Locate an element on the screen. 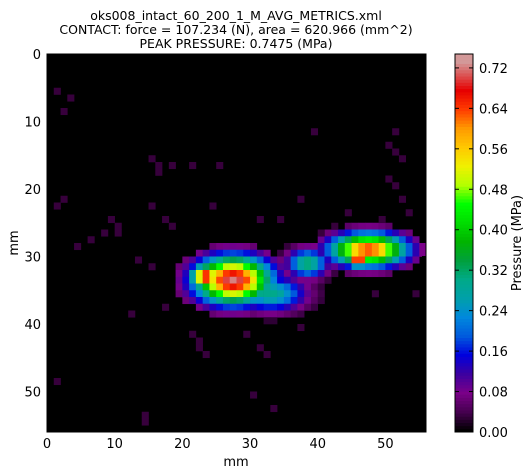 This screenshot has height=475, width=532. y-tick-label: 10 is located at coordinates (32, 123).